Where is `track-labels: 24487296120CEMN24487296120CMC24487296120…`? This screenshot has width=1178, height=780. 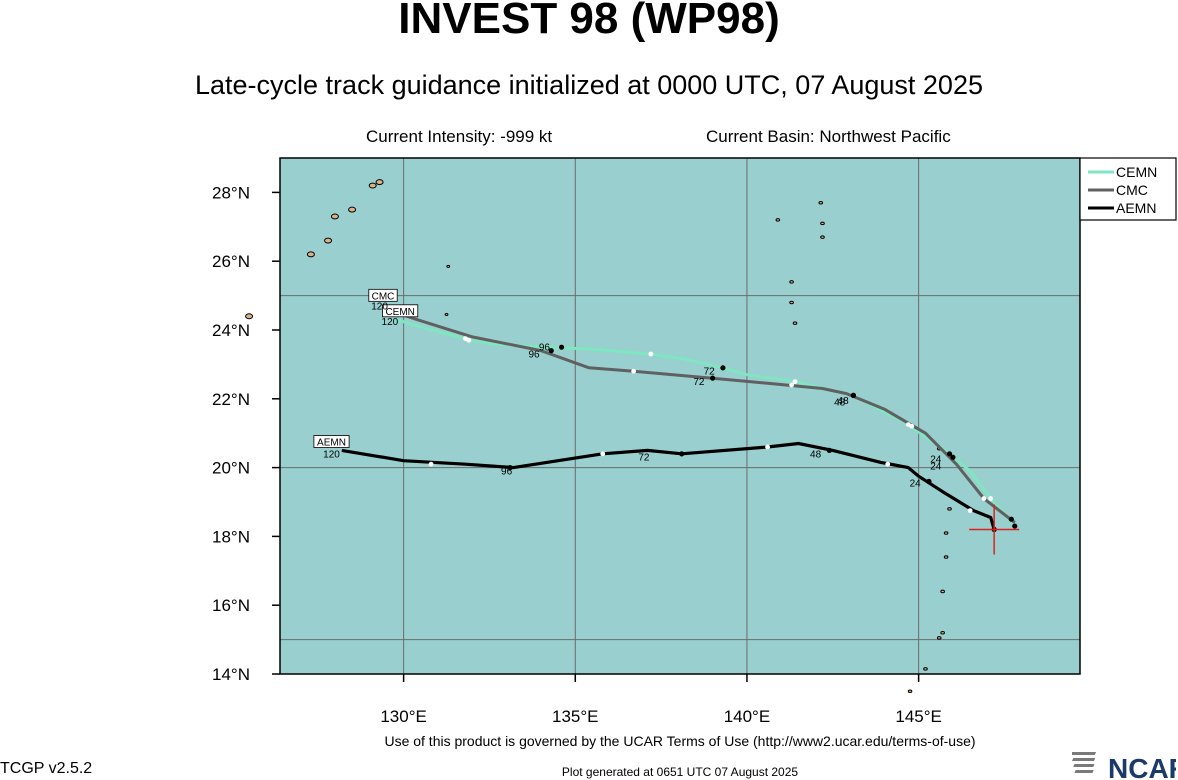 track-labels: 24487296120CEMN24487296120CMC24487296120… is located at coordinates (627, 389).